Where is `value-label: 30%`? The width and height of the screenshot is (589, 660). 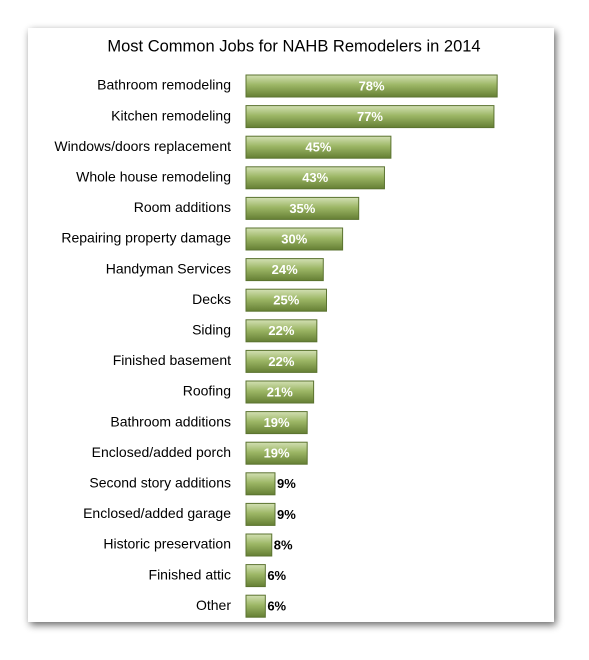
value-label: 30% is located at coordinates (294, 238).